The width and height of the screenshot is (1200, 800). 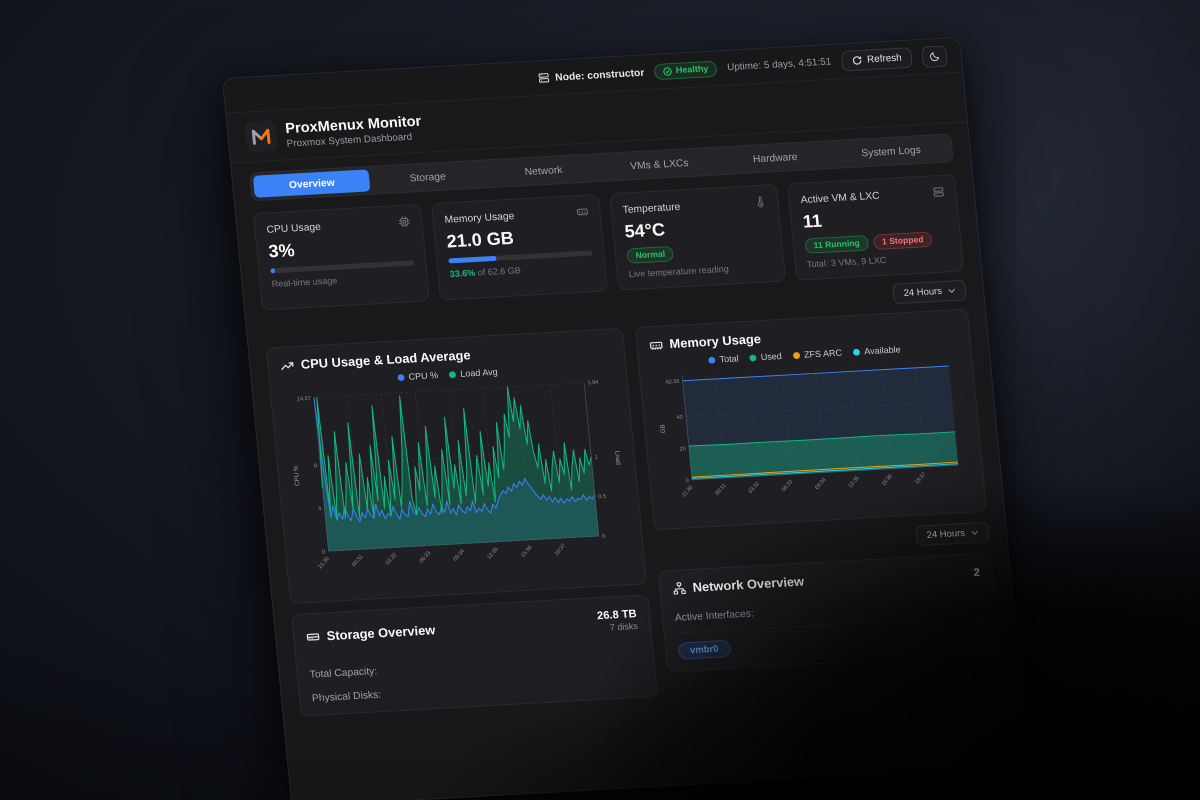 I want to click on storage-physical-disks-label: Physical Disks:, so click(x=346, y=696).